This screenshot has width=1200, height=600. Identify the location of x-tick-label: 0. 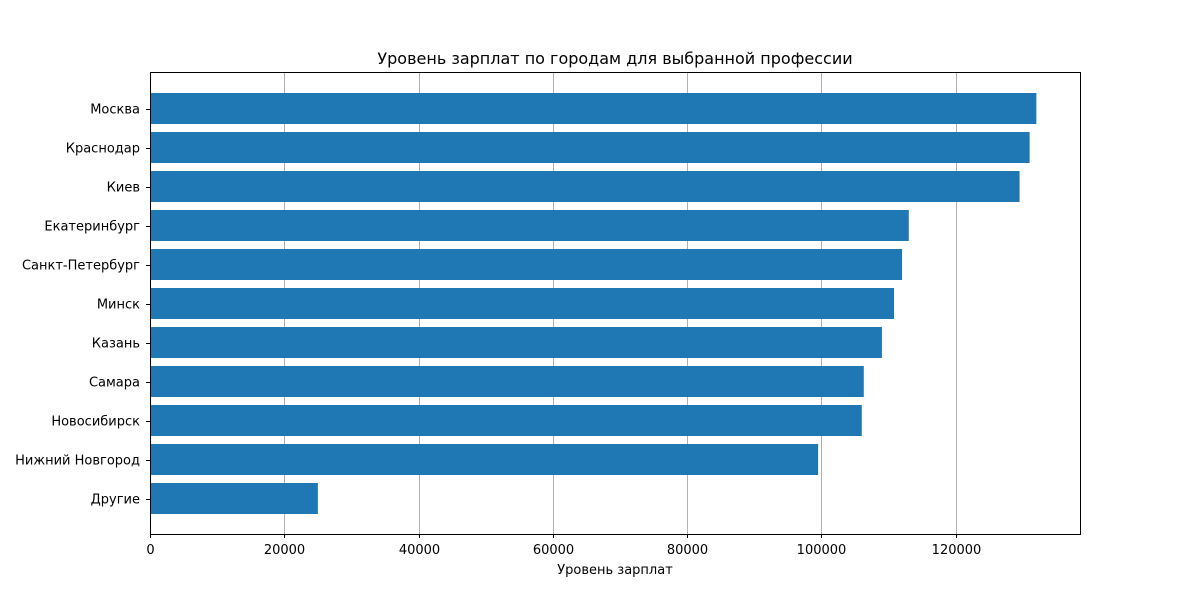
(150, 550).